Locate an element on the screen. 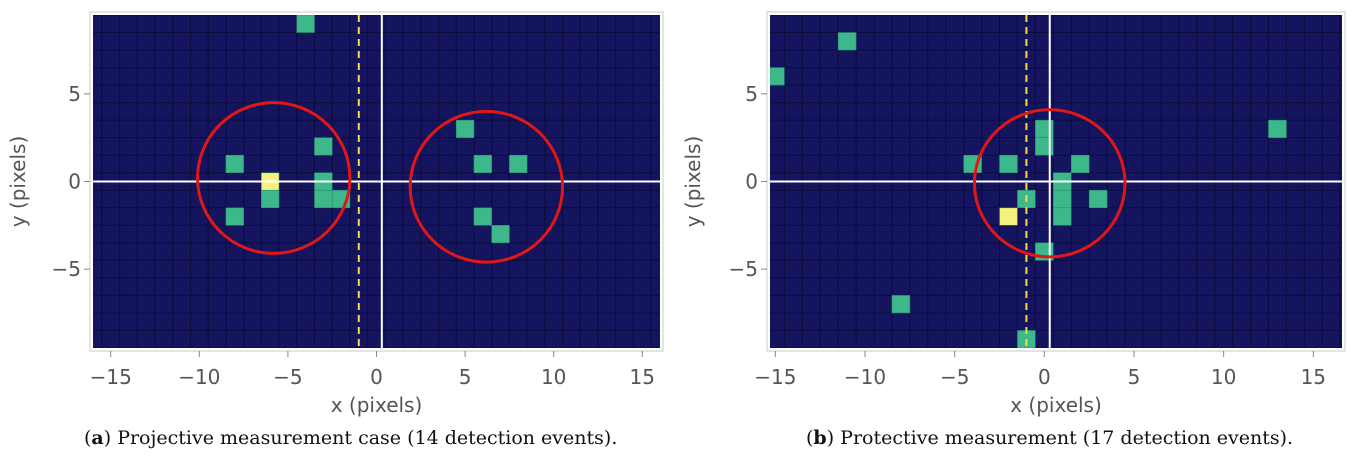  caption-b-letter: b is located at coordinates (820, 438).